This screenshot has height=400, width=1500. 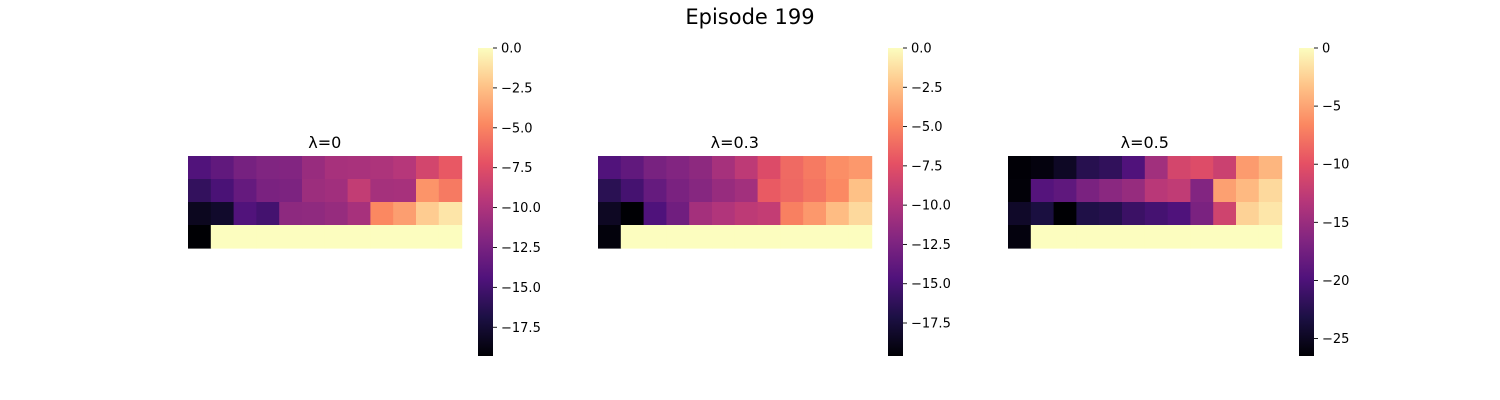 What do you see at coordinates (1335, 281) in the screenshot?
I see `colorbar-tick-label: −20` at bounding box center [1335, 281].